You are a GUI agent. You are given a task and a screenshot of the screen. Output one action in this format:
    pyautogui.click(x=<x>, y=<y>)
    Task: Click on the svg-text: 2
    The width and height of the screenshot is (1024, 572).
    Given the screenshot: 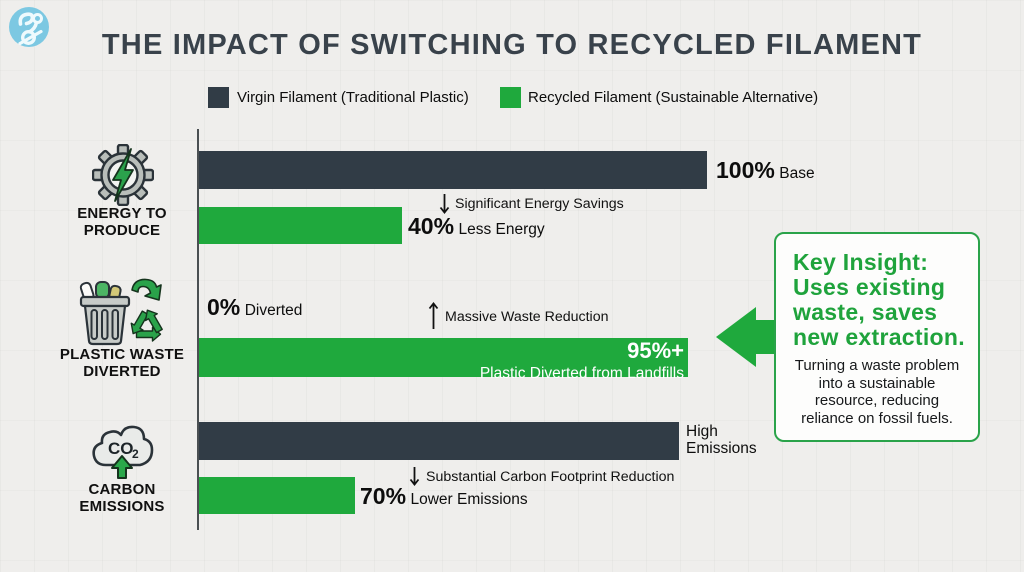 What is the action you would take?
    pyautogui.click(x=135, y=454)
    